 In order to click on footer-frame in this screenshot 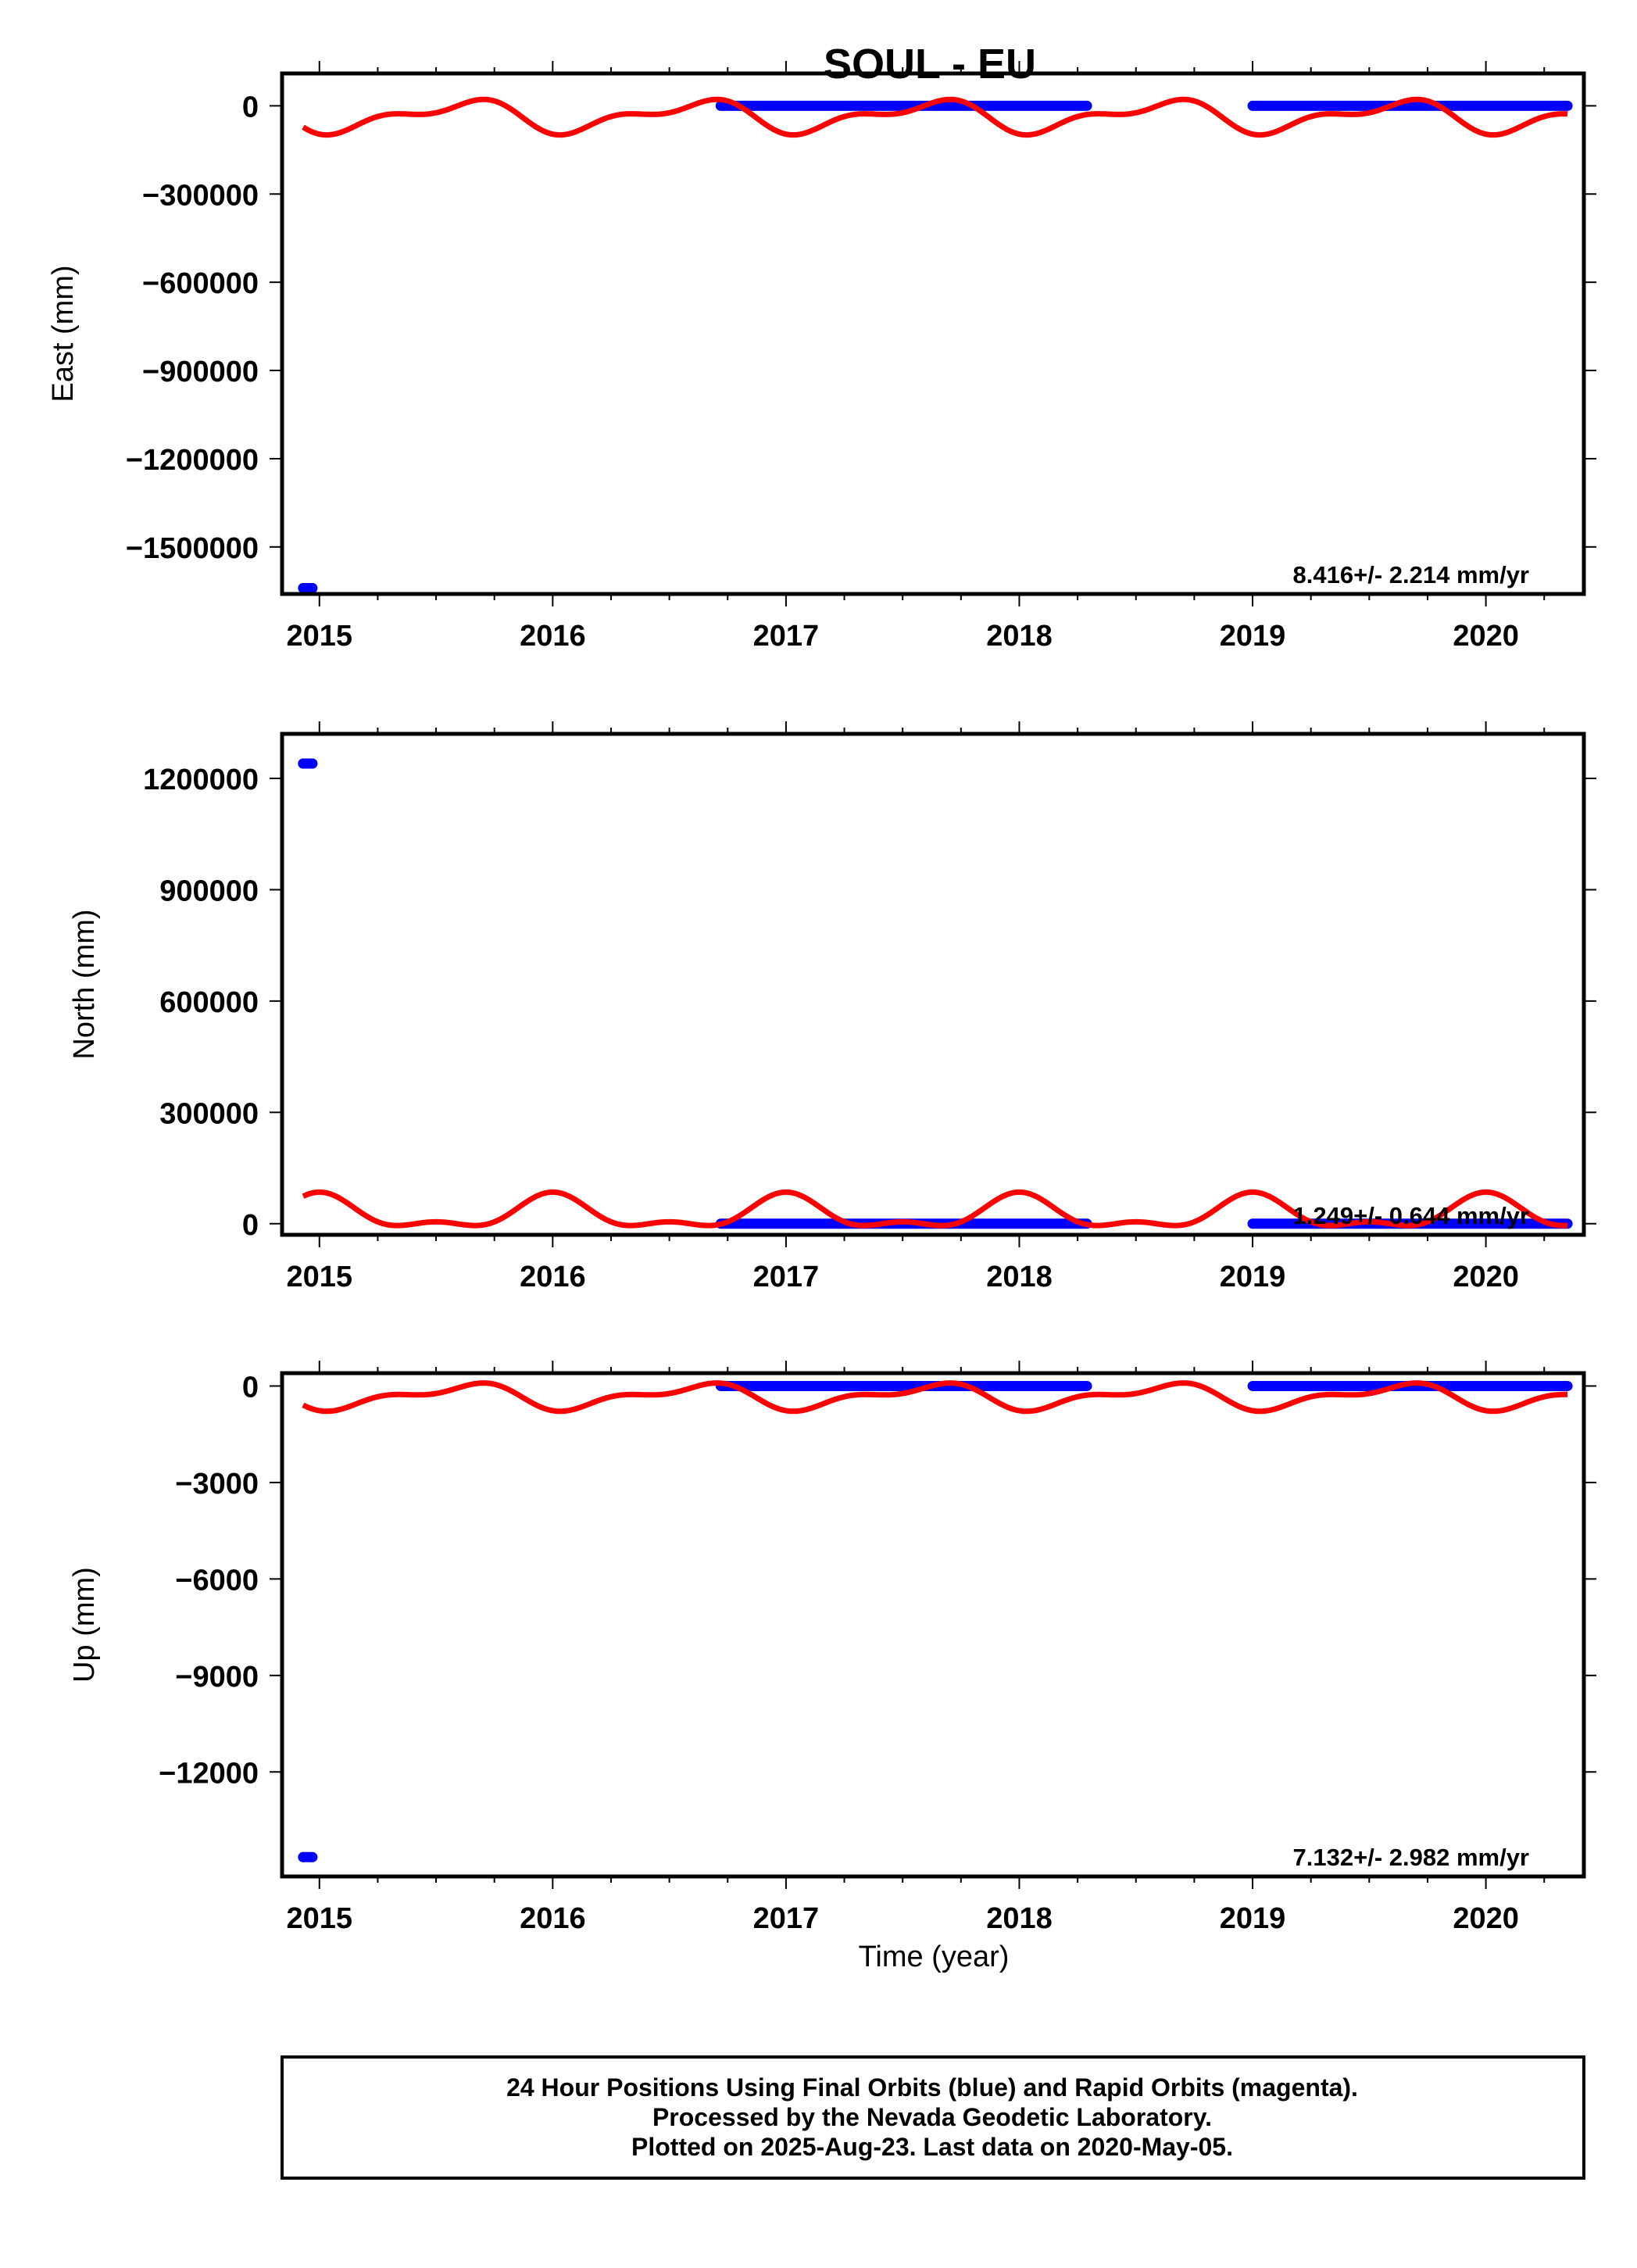, I will do `click(933, 2117)`.